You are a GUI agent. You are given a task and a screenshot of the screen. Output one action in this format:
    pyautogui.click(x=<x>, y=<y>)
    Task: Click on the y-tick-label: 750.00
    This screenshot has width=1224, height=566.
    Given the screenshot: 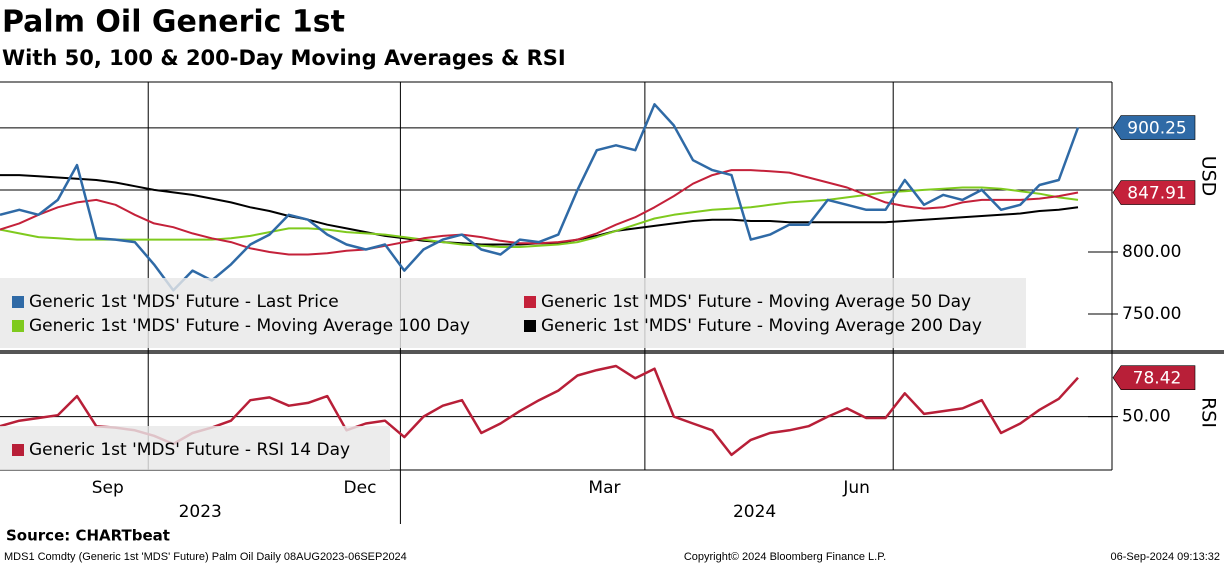 What is the action you would take?
    pyautogui.click(x=1151, y=314)
    